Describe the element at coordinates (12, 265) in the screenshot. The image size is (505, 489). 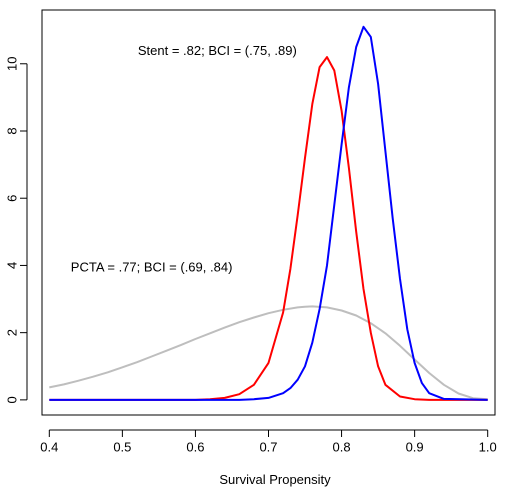
I see `y-tick-label: 4` at that location.